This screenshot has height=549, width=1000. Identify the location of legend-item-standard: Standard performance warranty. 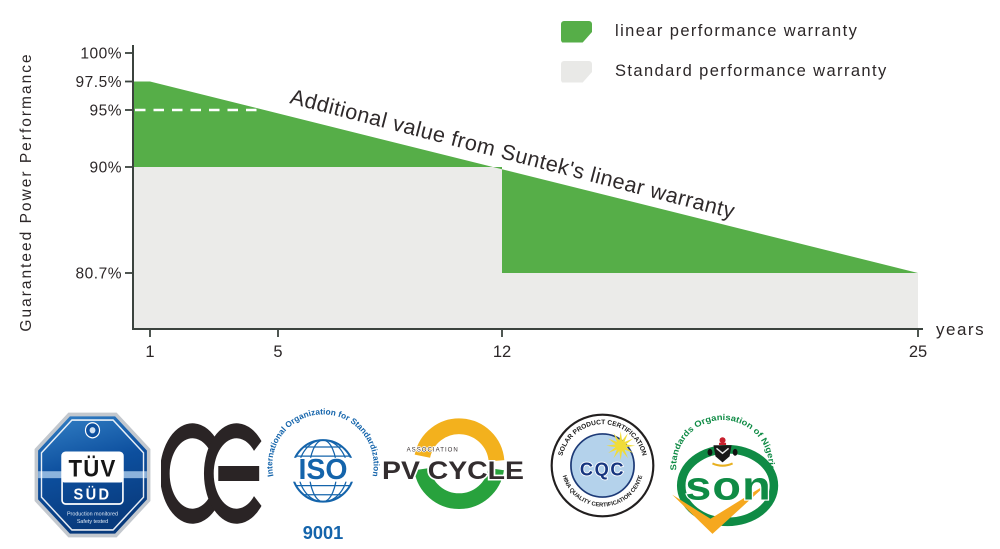
(724, 71).